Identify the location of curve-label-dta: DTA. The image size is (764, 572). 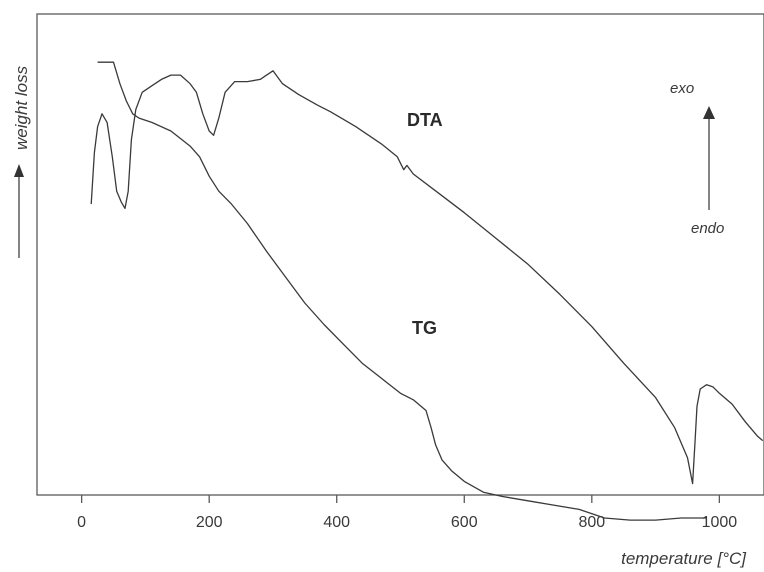
(425, 120).